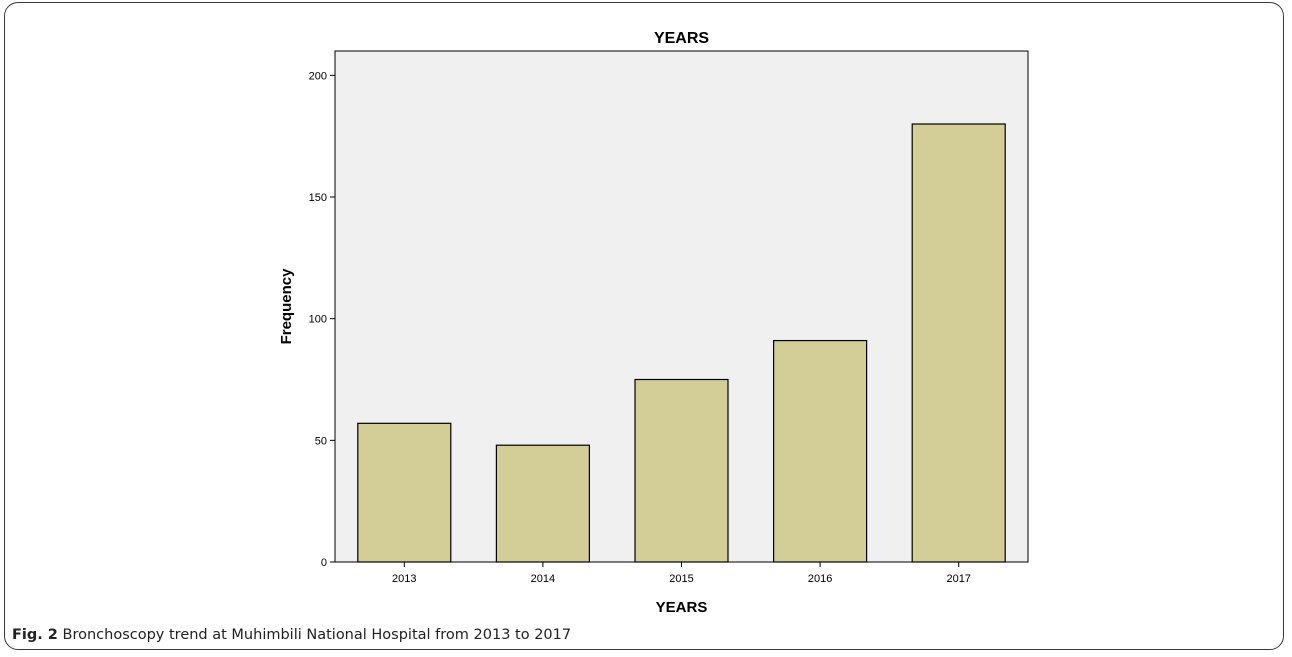 This screenshot has height=657, width=1292. What do you see at coordinates (324, 563) in the screenshot?
I see `y-tick-label: 0` at bounding box center [324, 563].